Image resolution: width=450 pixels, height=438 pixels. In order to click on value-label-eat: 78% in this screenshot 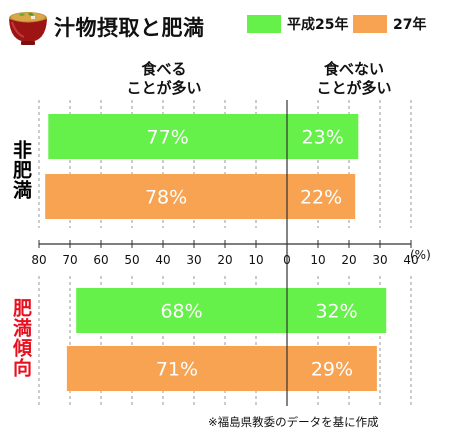, I will do `click(166, 198)`.